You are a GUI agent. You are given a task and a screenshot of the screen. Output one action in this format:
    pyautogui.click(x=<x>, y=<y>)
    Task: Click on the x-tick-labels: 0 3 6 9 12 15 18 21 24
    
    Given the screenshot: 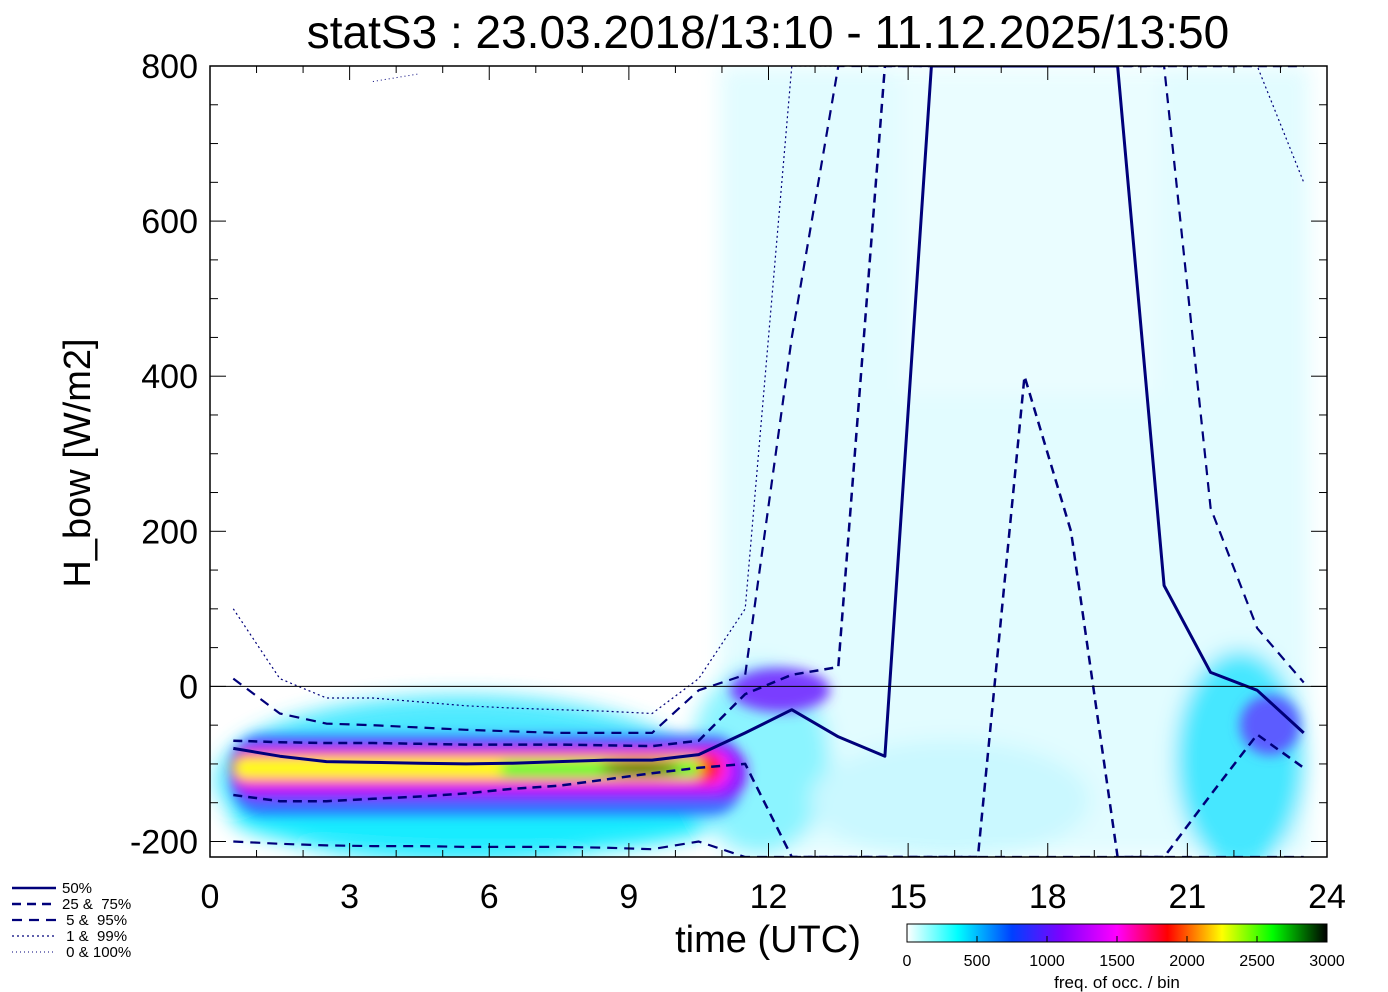 What is the action you would take?
    pyautogui.click(x=773, y=897)
    